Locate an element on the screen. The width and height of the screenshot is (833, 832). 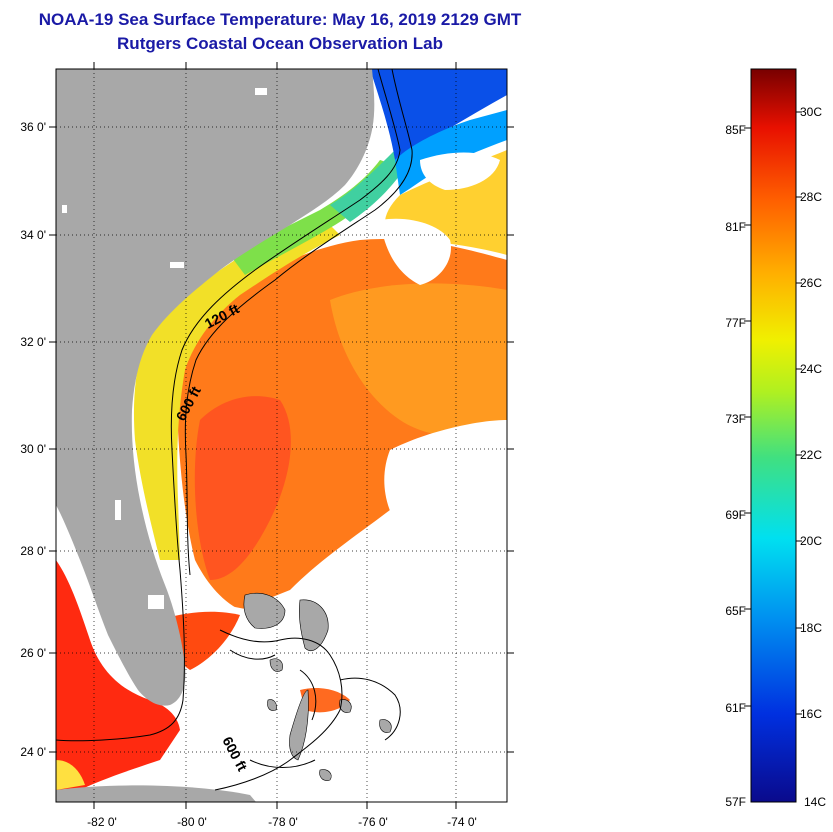
colorbar-ticks is located at coordinates (773, 413).